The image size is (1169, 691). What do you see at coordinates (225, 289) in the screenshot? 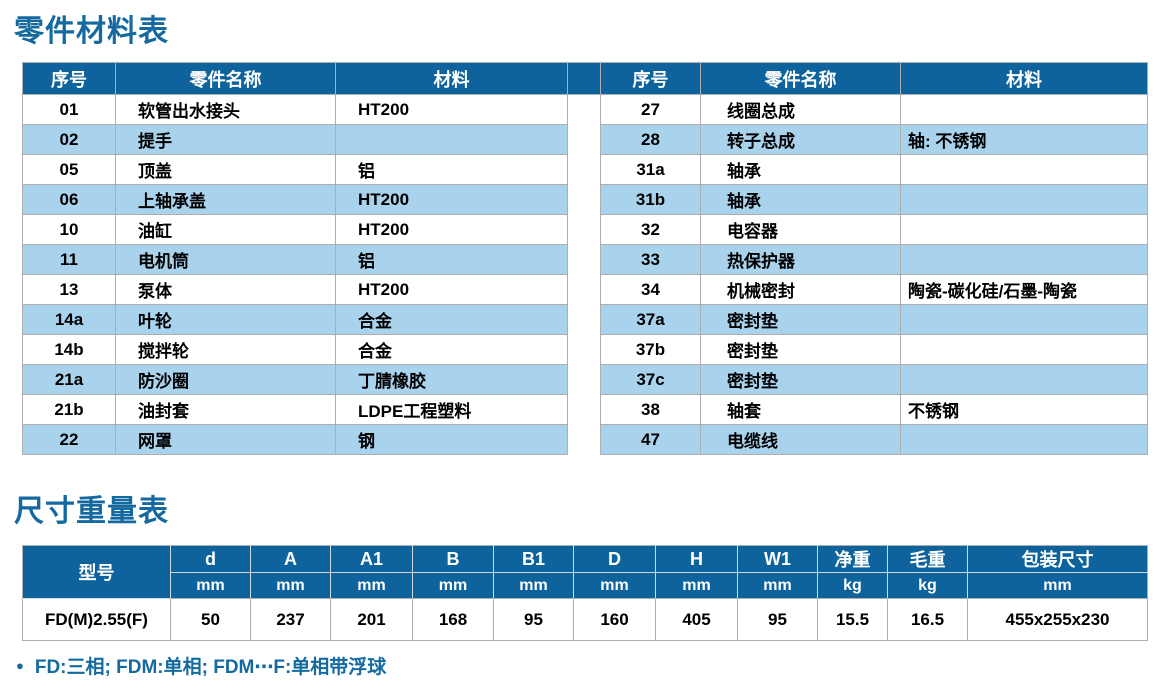
I see `part-name-cell: 泵体` at bounding box center [225, 289].